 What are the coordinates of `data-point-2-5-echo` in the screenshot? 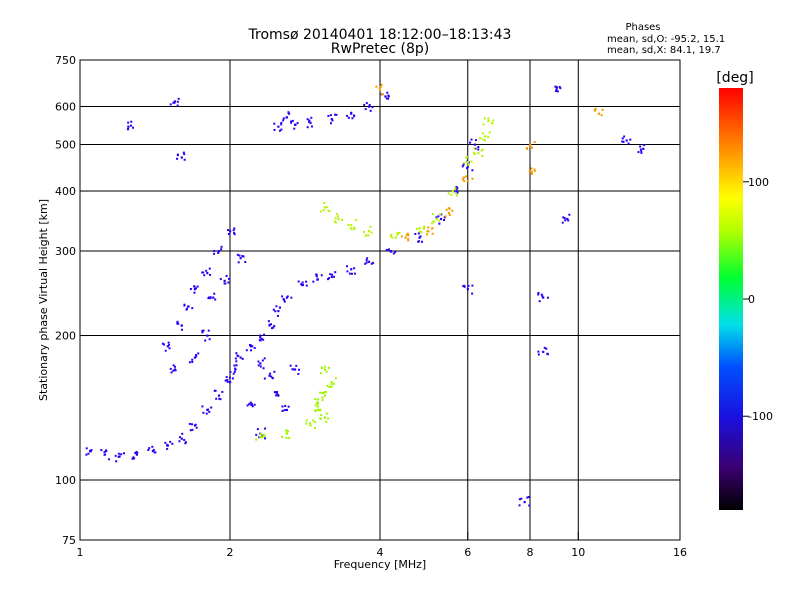 It's located at (354, 115).